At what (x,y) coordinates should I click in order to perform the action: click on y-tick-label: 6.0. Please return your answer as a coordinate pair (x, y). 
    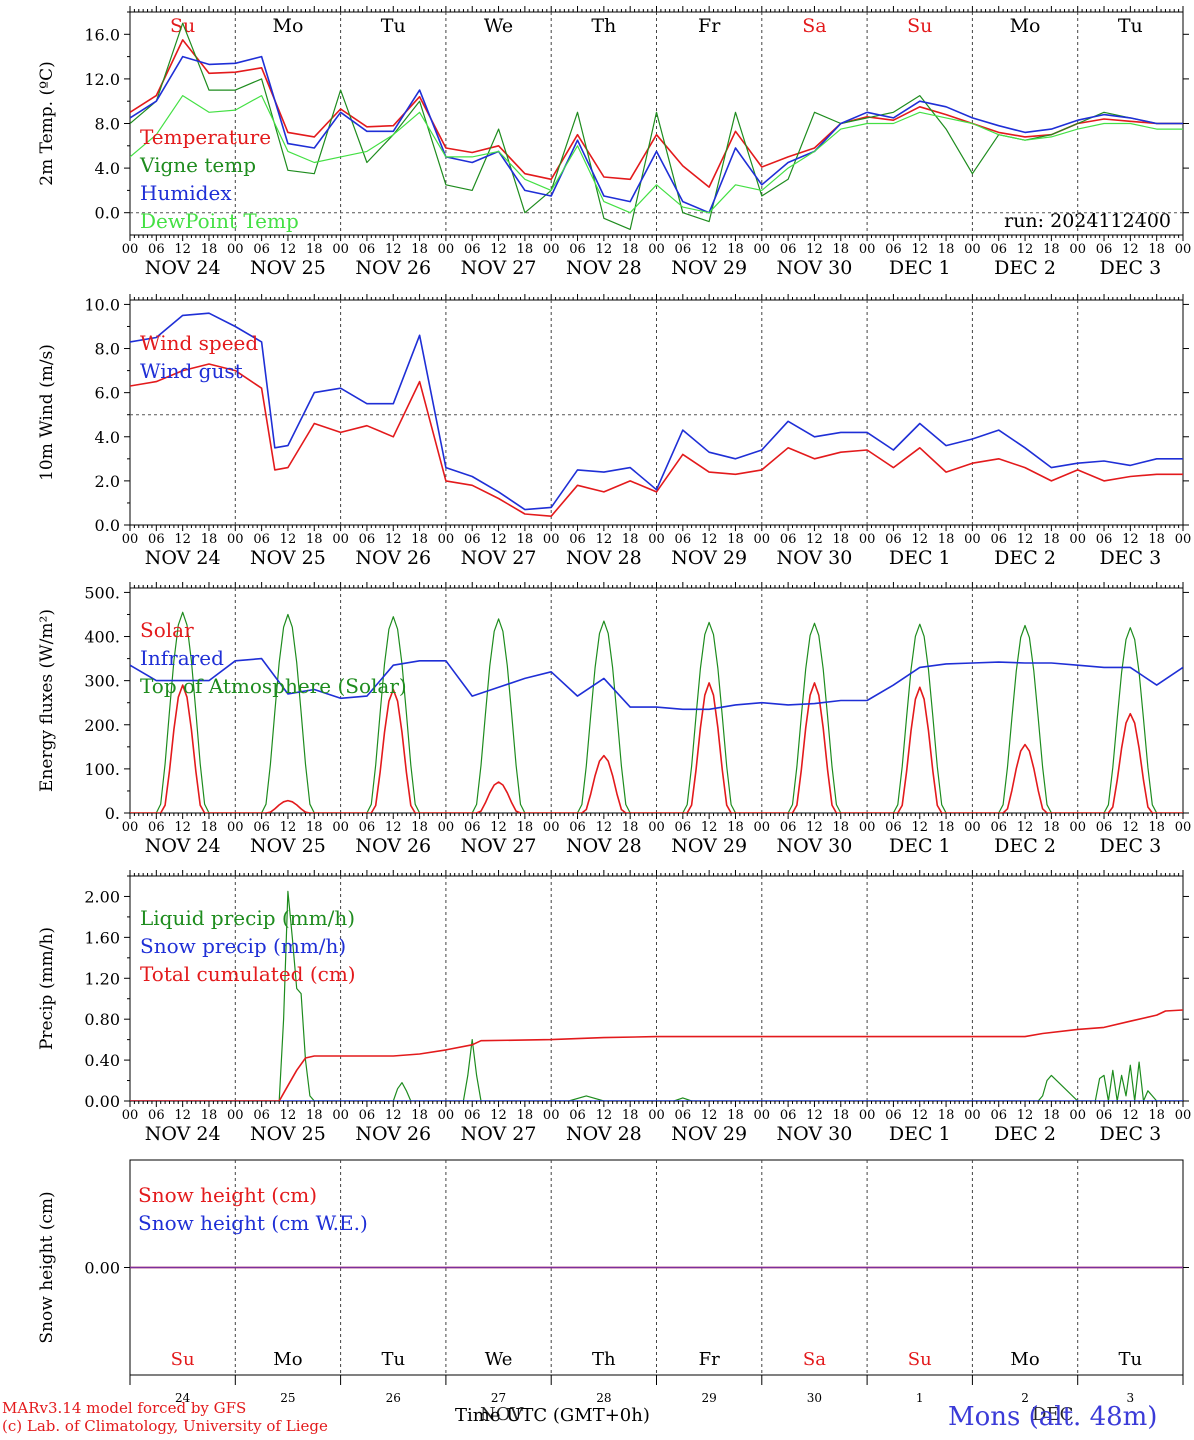
    Looking at the image, I should click on (107, 393).